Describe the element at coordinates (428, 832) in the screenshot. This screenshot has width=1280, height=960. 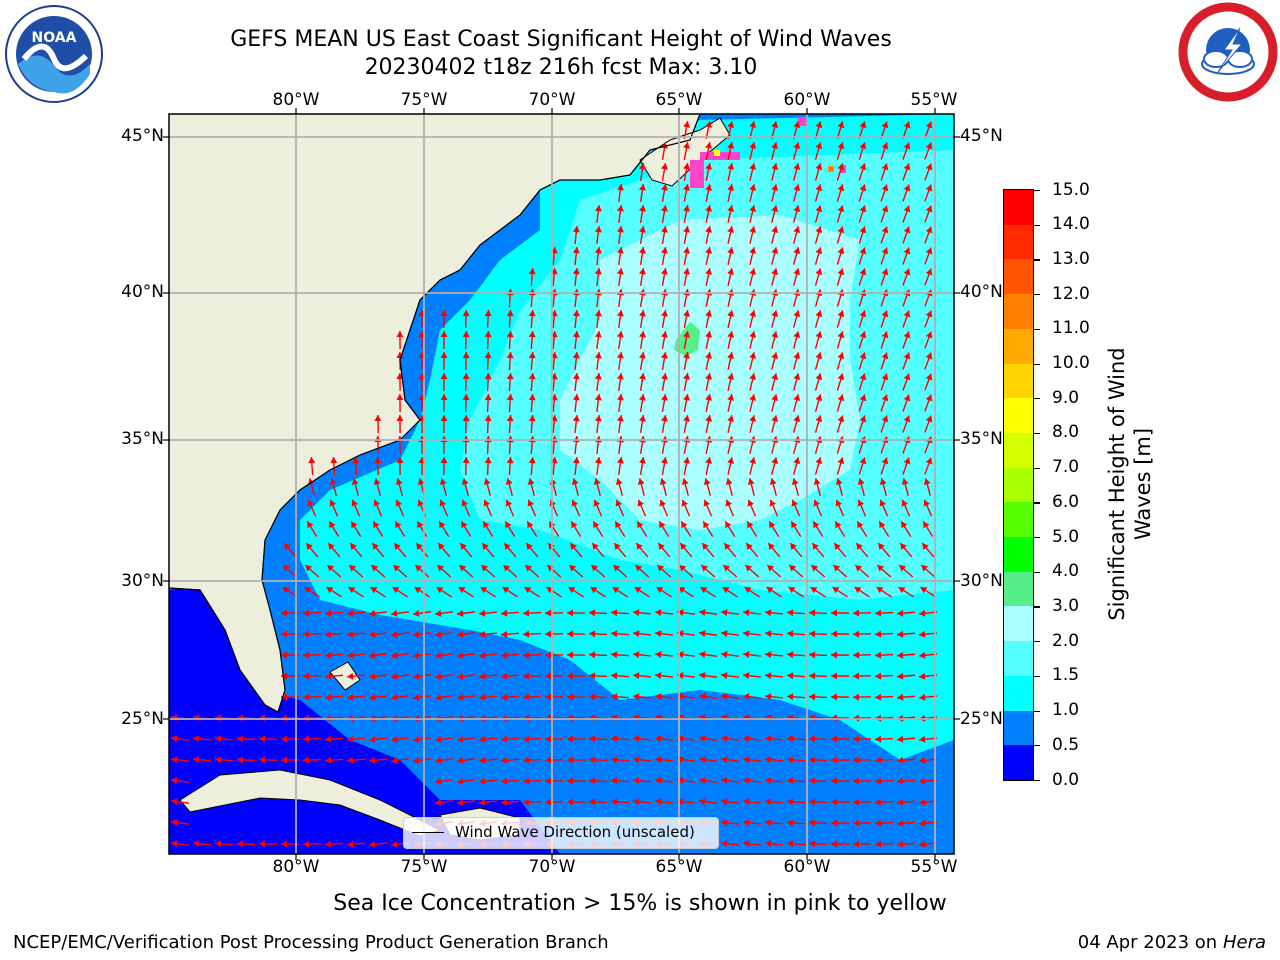
I see `legend-line-icon` at that location.